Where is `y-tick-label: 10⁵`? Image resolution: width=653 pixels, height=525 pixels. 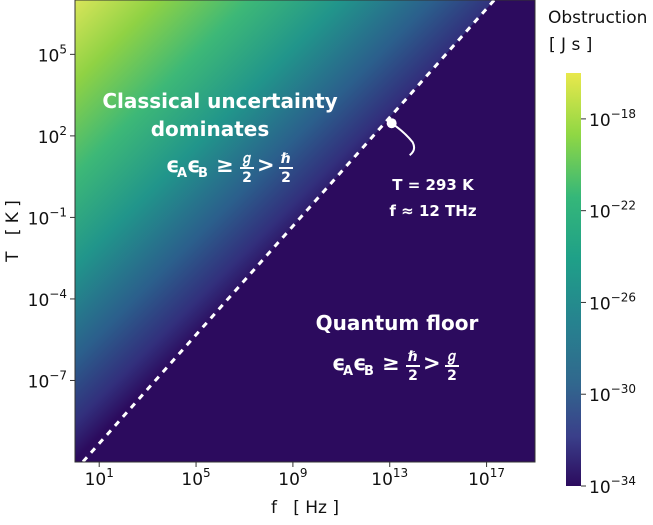 y-tick-label: 10⁵ is located at coordinates (52, 54).